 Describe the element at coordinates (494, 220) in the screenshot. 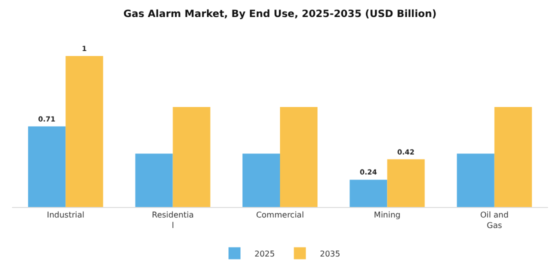

I see `x-tick-label: Oil and Gas` at that location.